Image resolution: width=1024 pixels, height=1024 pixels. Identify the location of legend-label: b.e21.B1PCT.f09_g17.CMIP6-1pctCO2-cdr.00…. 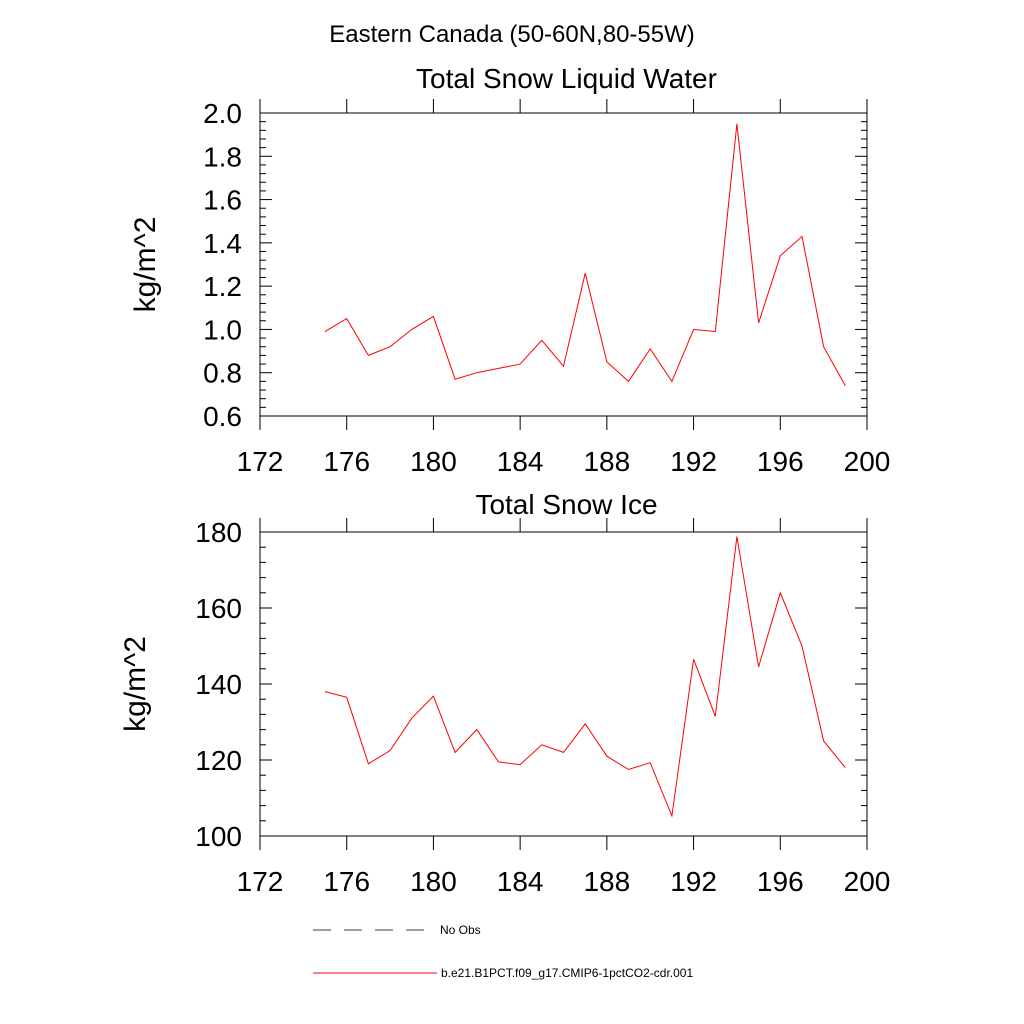
(567, 973).